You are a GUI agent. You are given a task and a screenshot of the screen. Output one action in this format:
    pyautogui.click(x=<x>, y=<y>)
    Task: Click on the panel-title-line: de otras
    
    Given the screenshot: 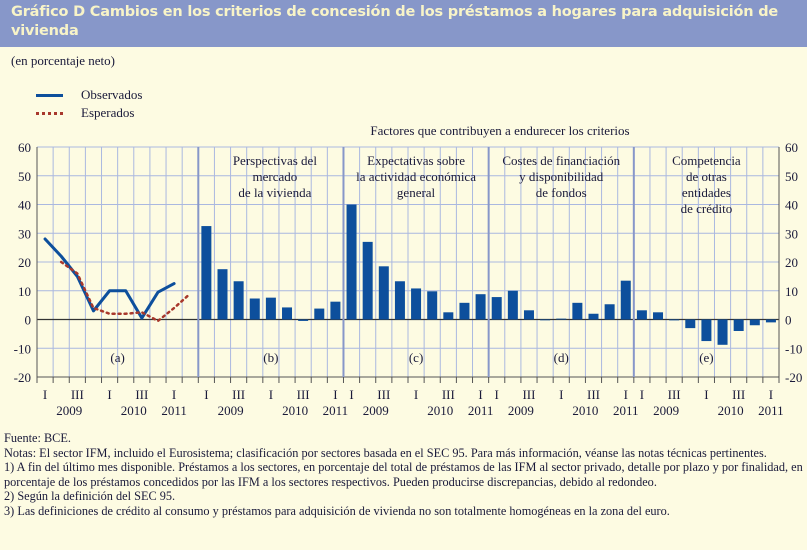 What is the action you would take?
    pyautogui.click(x=706, y=176)
    